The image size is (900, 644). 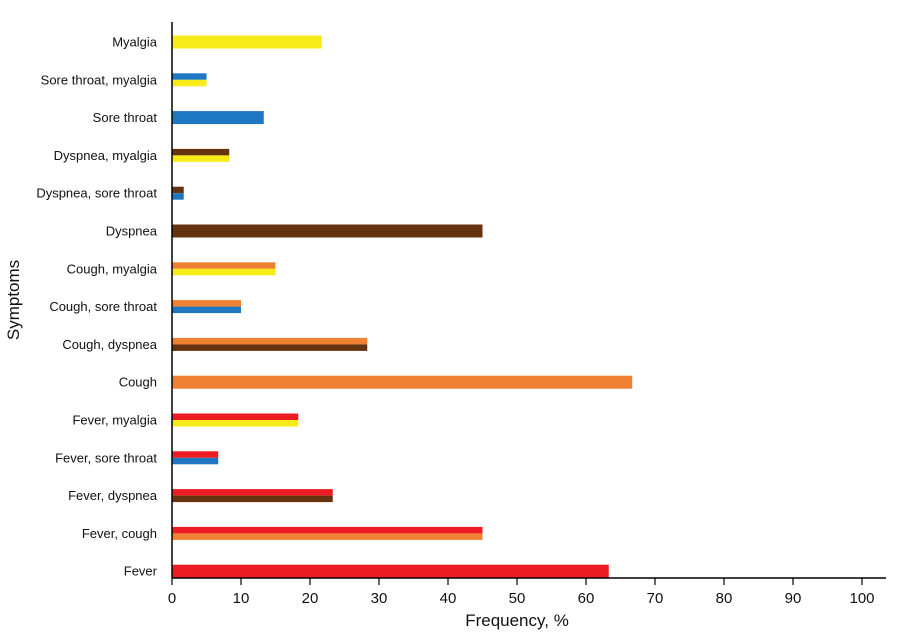 What do you see at coordinates (861, 598) in the screenshot?
I see `x-tick-label-100: 100` at bounding box center [861, 598].